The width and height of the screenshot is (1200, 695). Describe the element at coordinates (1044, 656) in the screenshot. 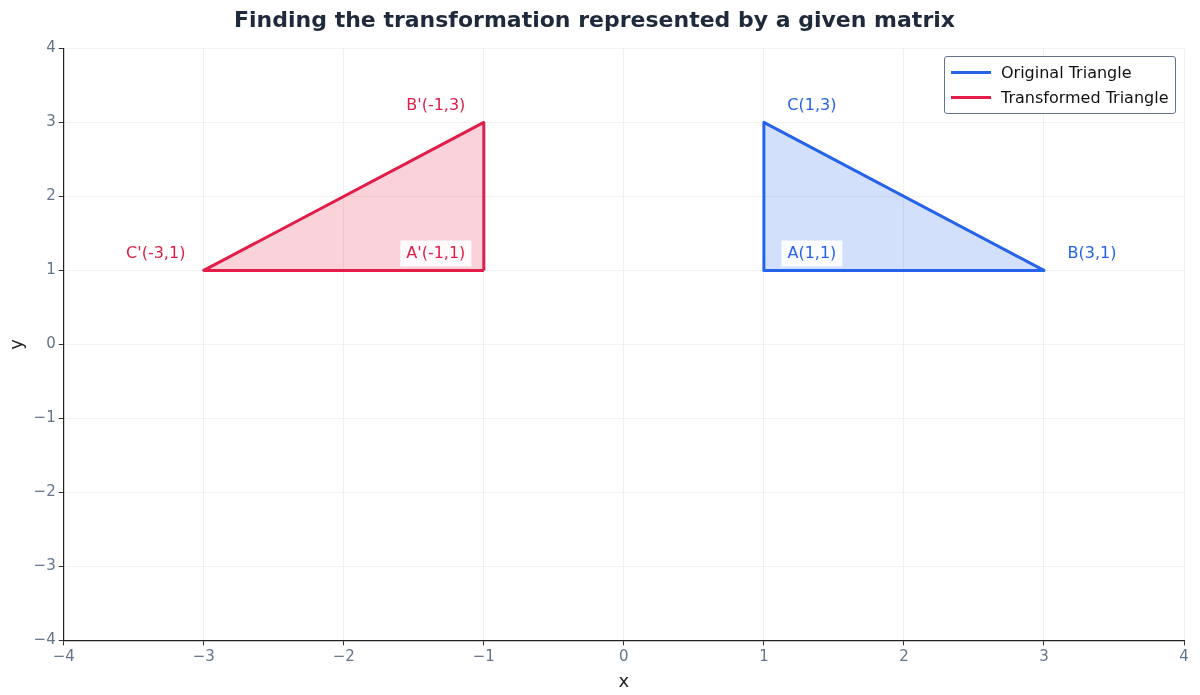

I see `x-tick-label: 3` at that location.